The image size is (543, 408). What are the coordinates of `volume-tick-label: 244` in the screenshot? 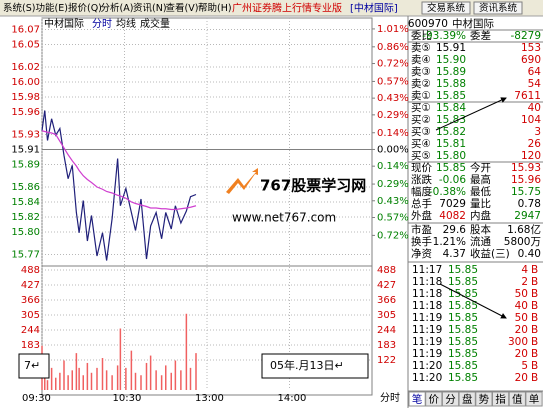 It's located at (386, 330).